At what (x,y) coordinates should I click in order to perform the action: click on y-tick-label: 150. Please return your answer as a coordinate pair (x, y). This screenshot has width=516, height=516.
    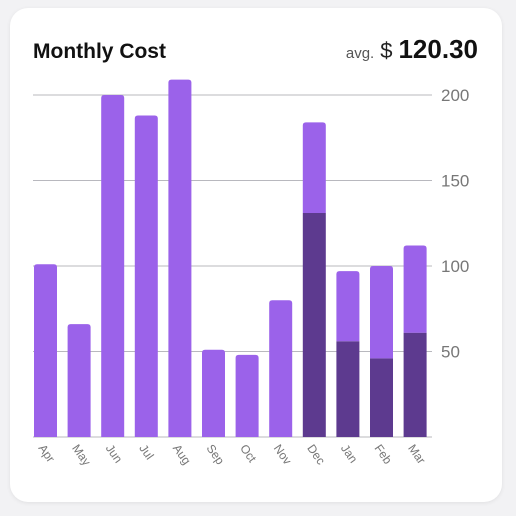
    Looking at the image, I should click on (455, 181).